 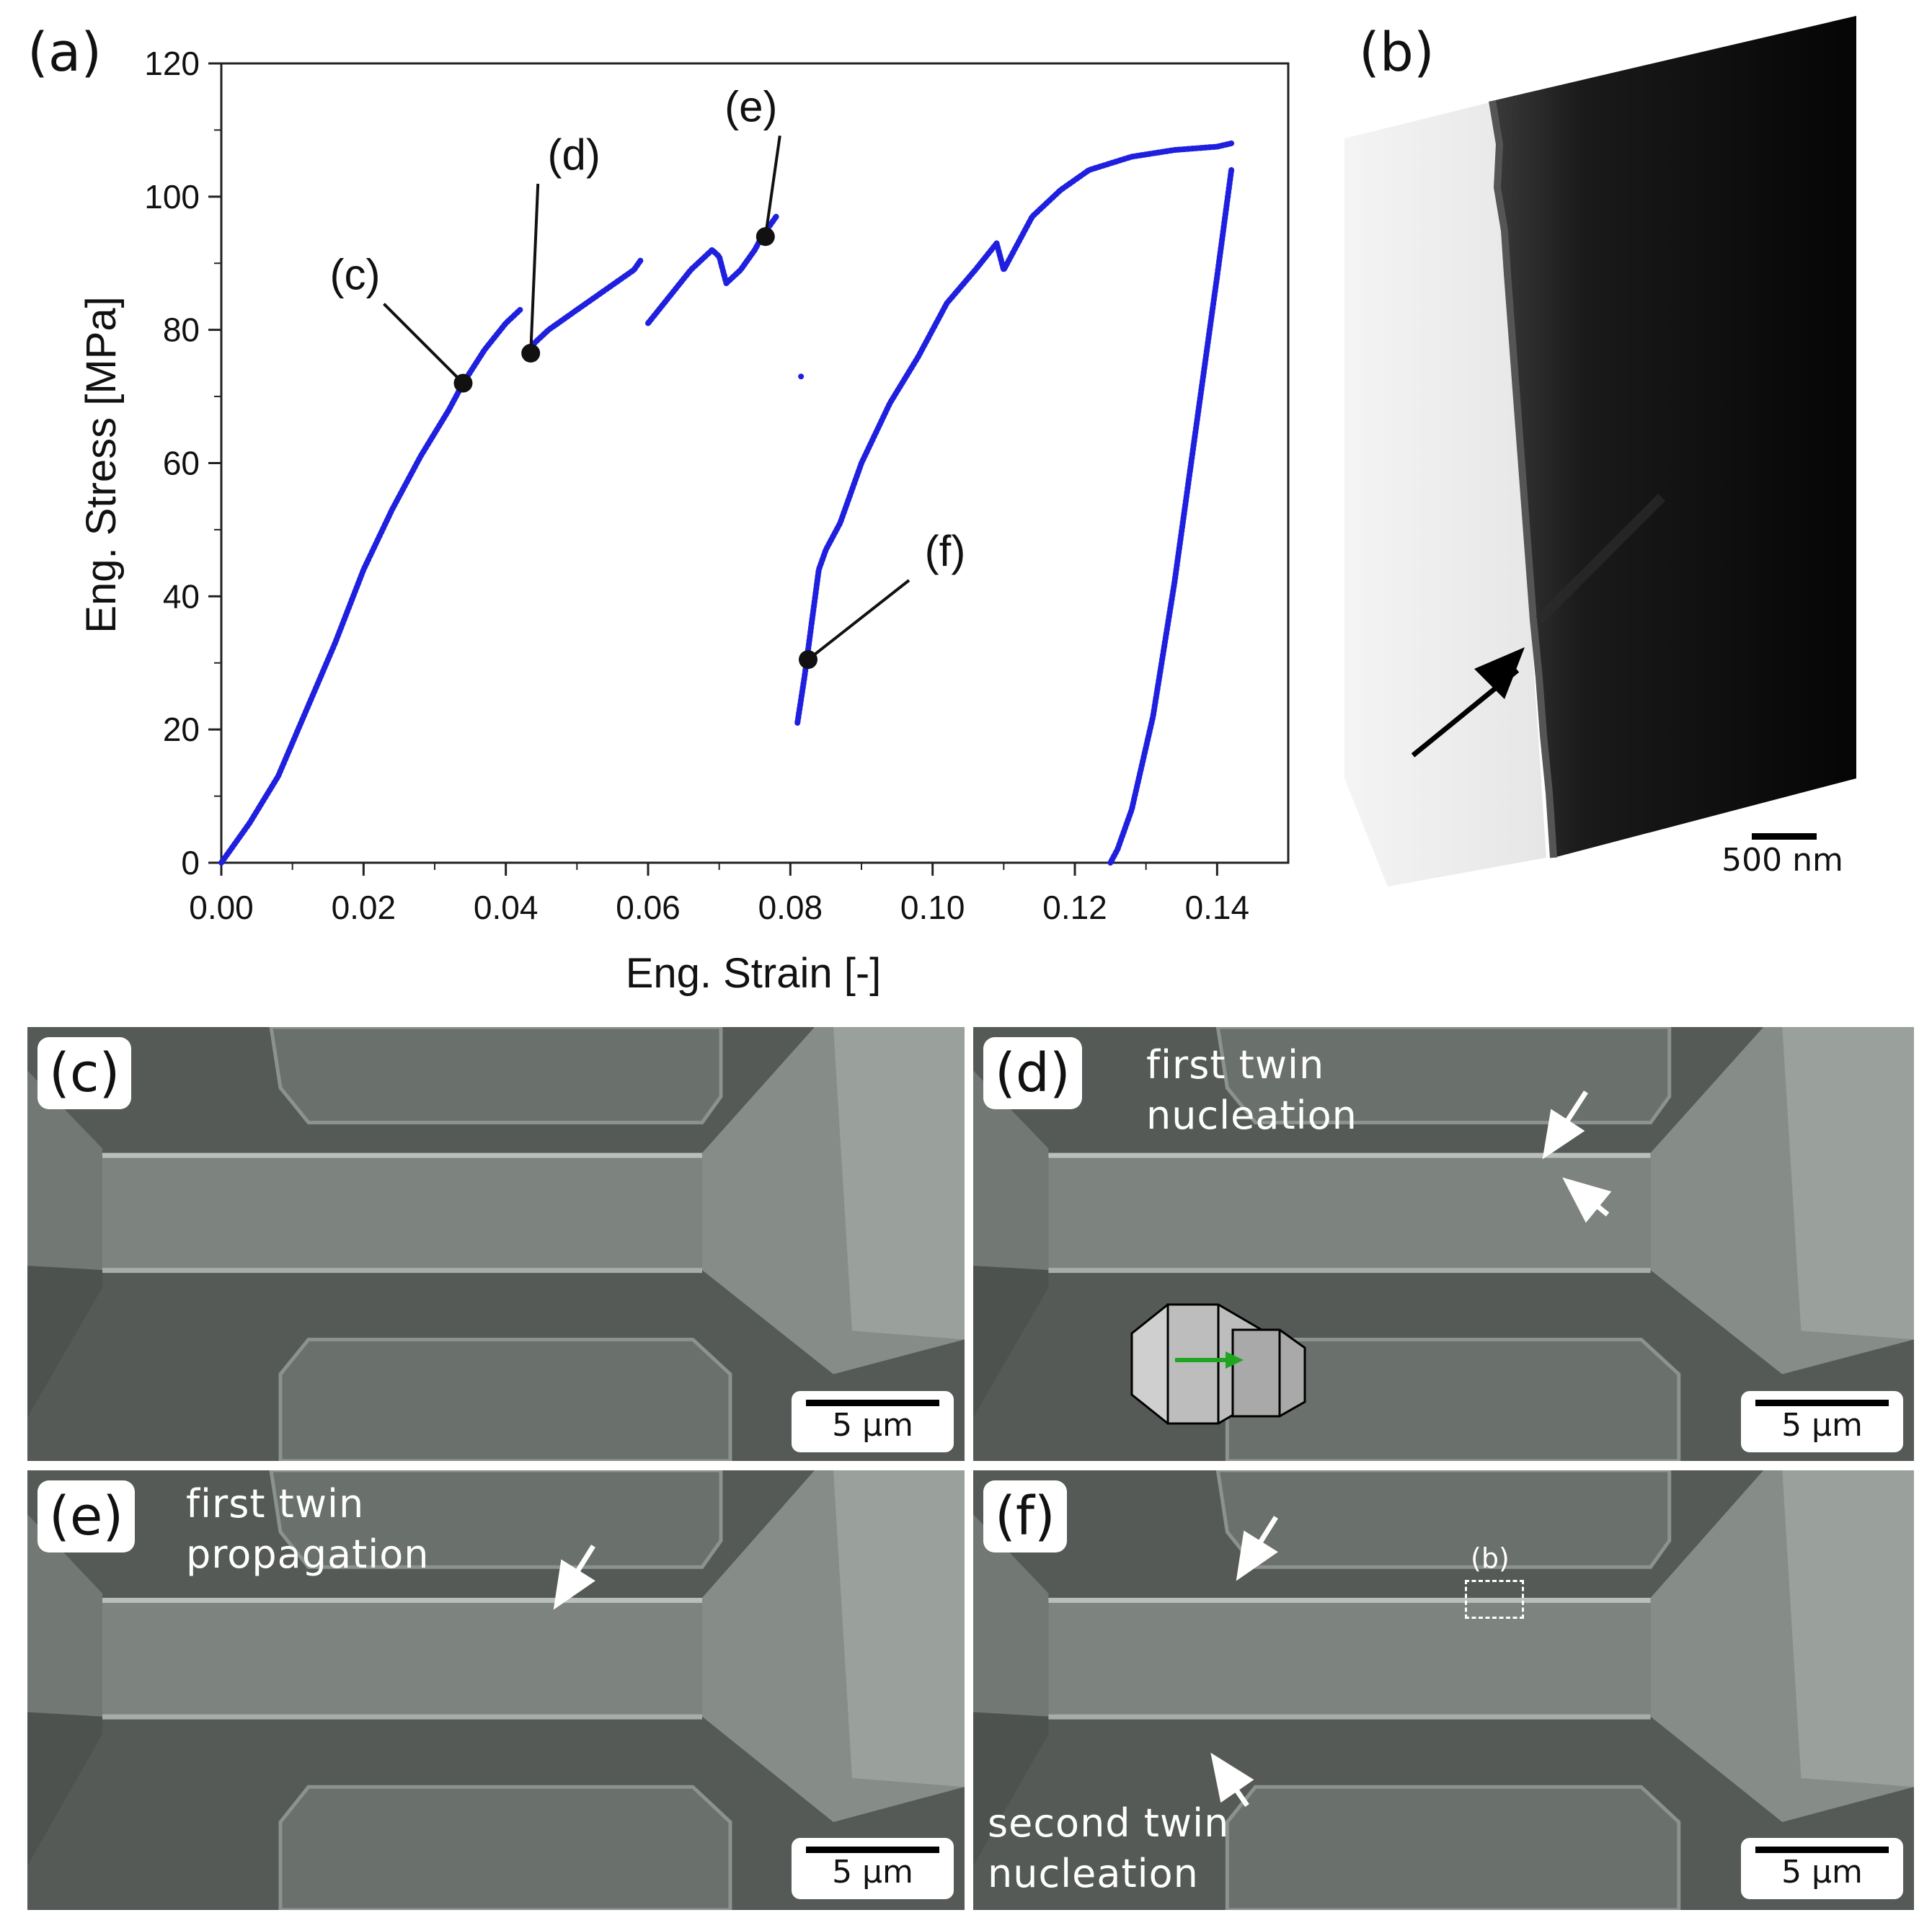 What do you see at coordinates (1782, 860) in the screenshot?
I see `scalebar-label: 500 nm` at bounding box center [1782, 860].